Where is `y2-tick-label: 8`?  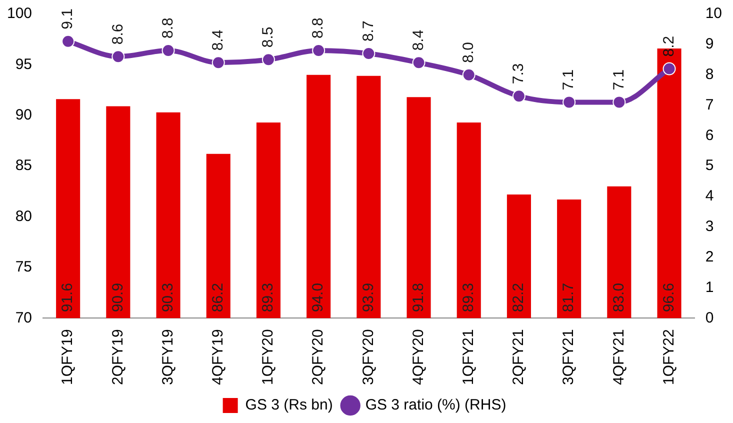 y2-tick-label: 8 is located at coordinates (709, 74).